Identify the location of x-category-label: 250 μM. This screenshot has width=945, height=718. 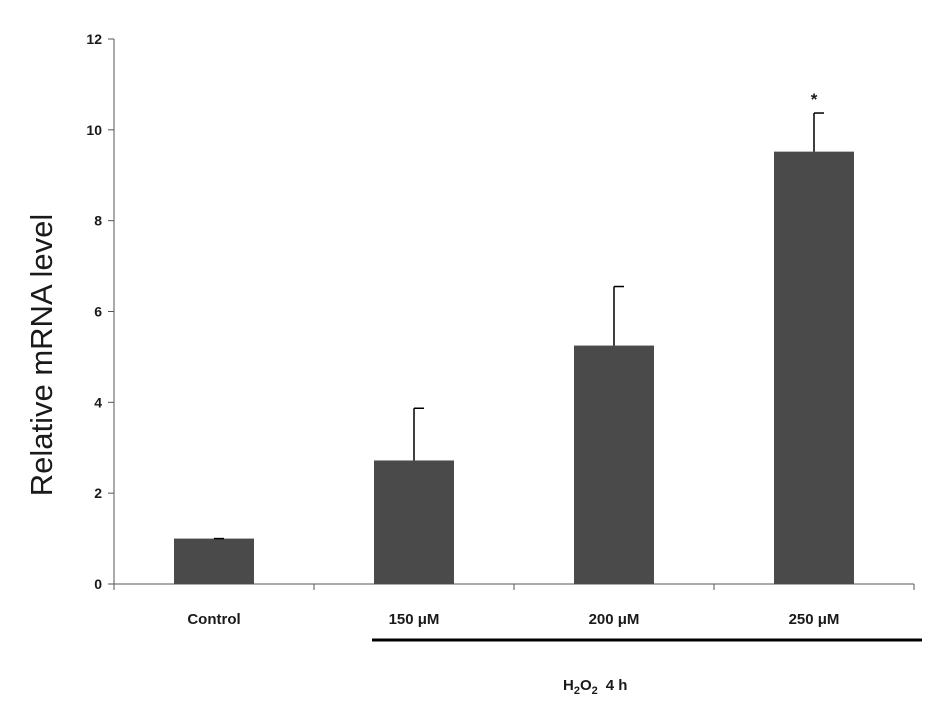
(814, 619).